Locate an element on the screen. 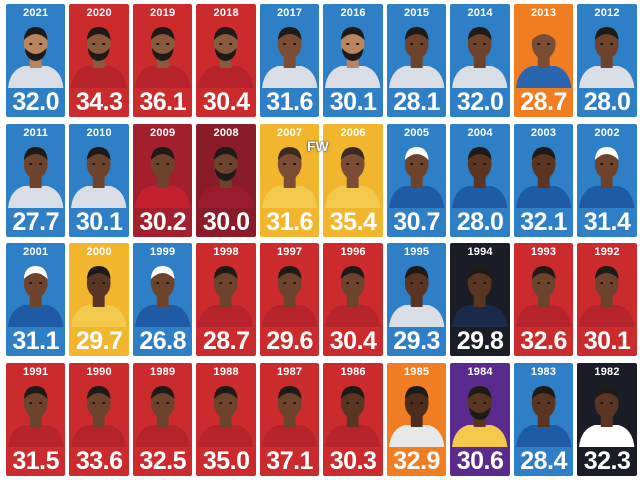 The image size is (640, 480). season-year: 1986 is located at coordinates (353, 372).